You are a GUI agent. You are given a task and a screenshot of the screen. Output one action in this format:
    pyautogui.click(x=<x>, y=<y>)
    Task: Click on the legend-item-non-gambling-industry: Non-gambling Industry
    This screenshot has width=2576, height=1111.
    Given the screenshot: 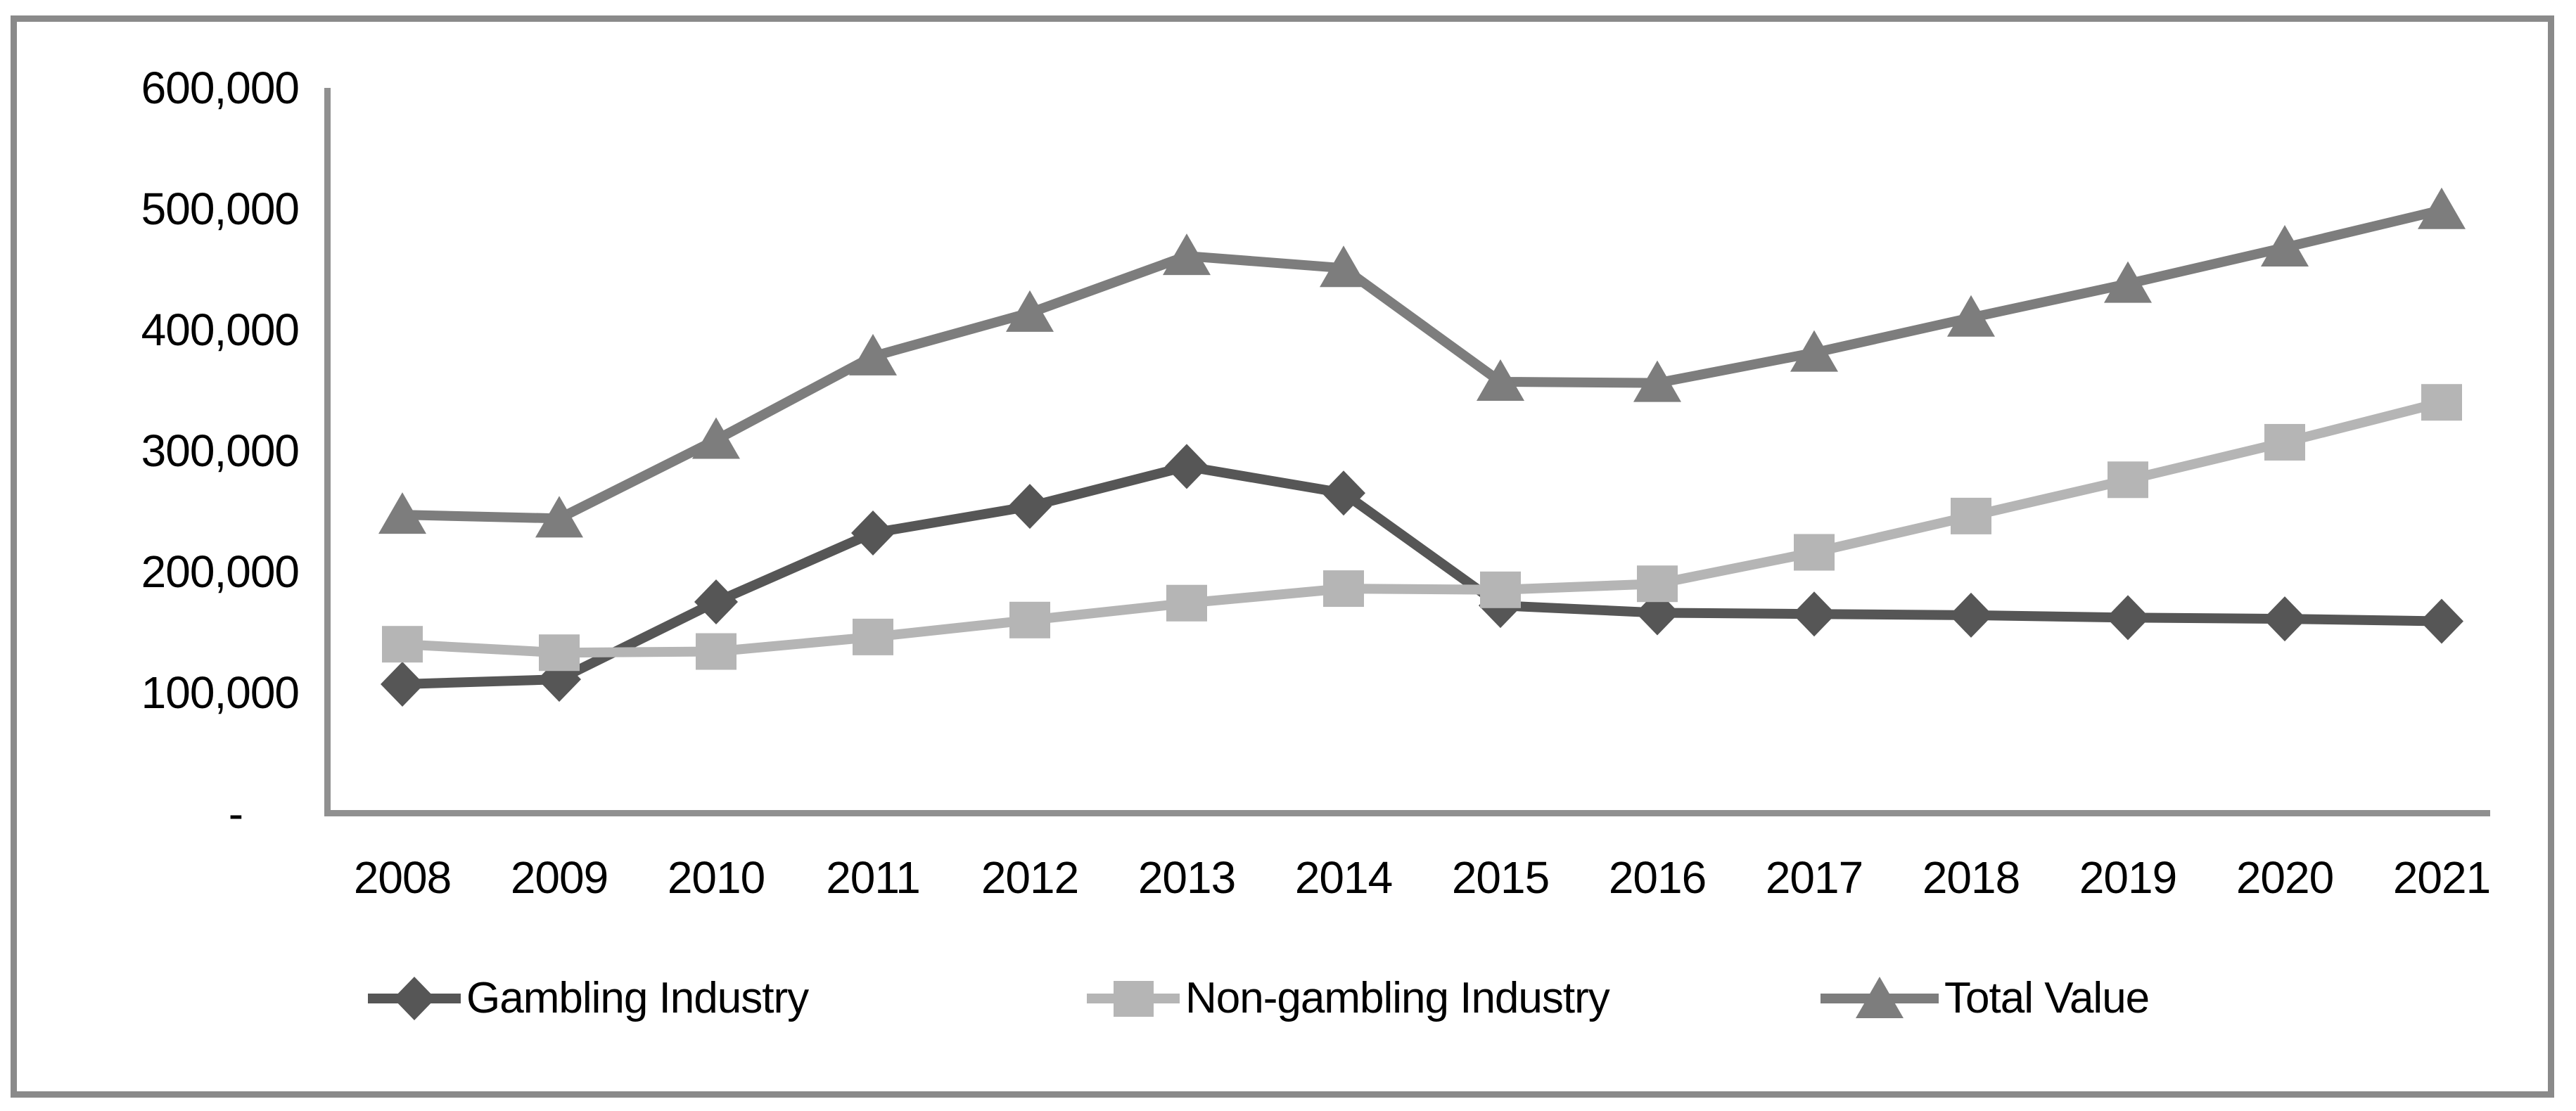 What is the action you would take?
    pyautogui.click(x=1348, y=998)
    